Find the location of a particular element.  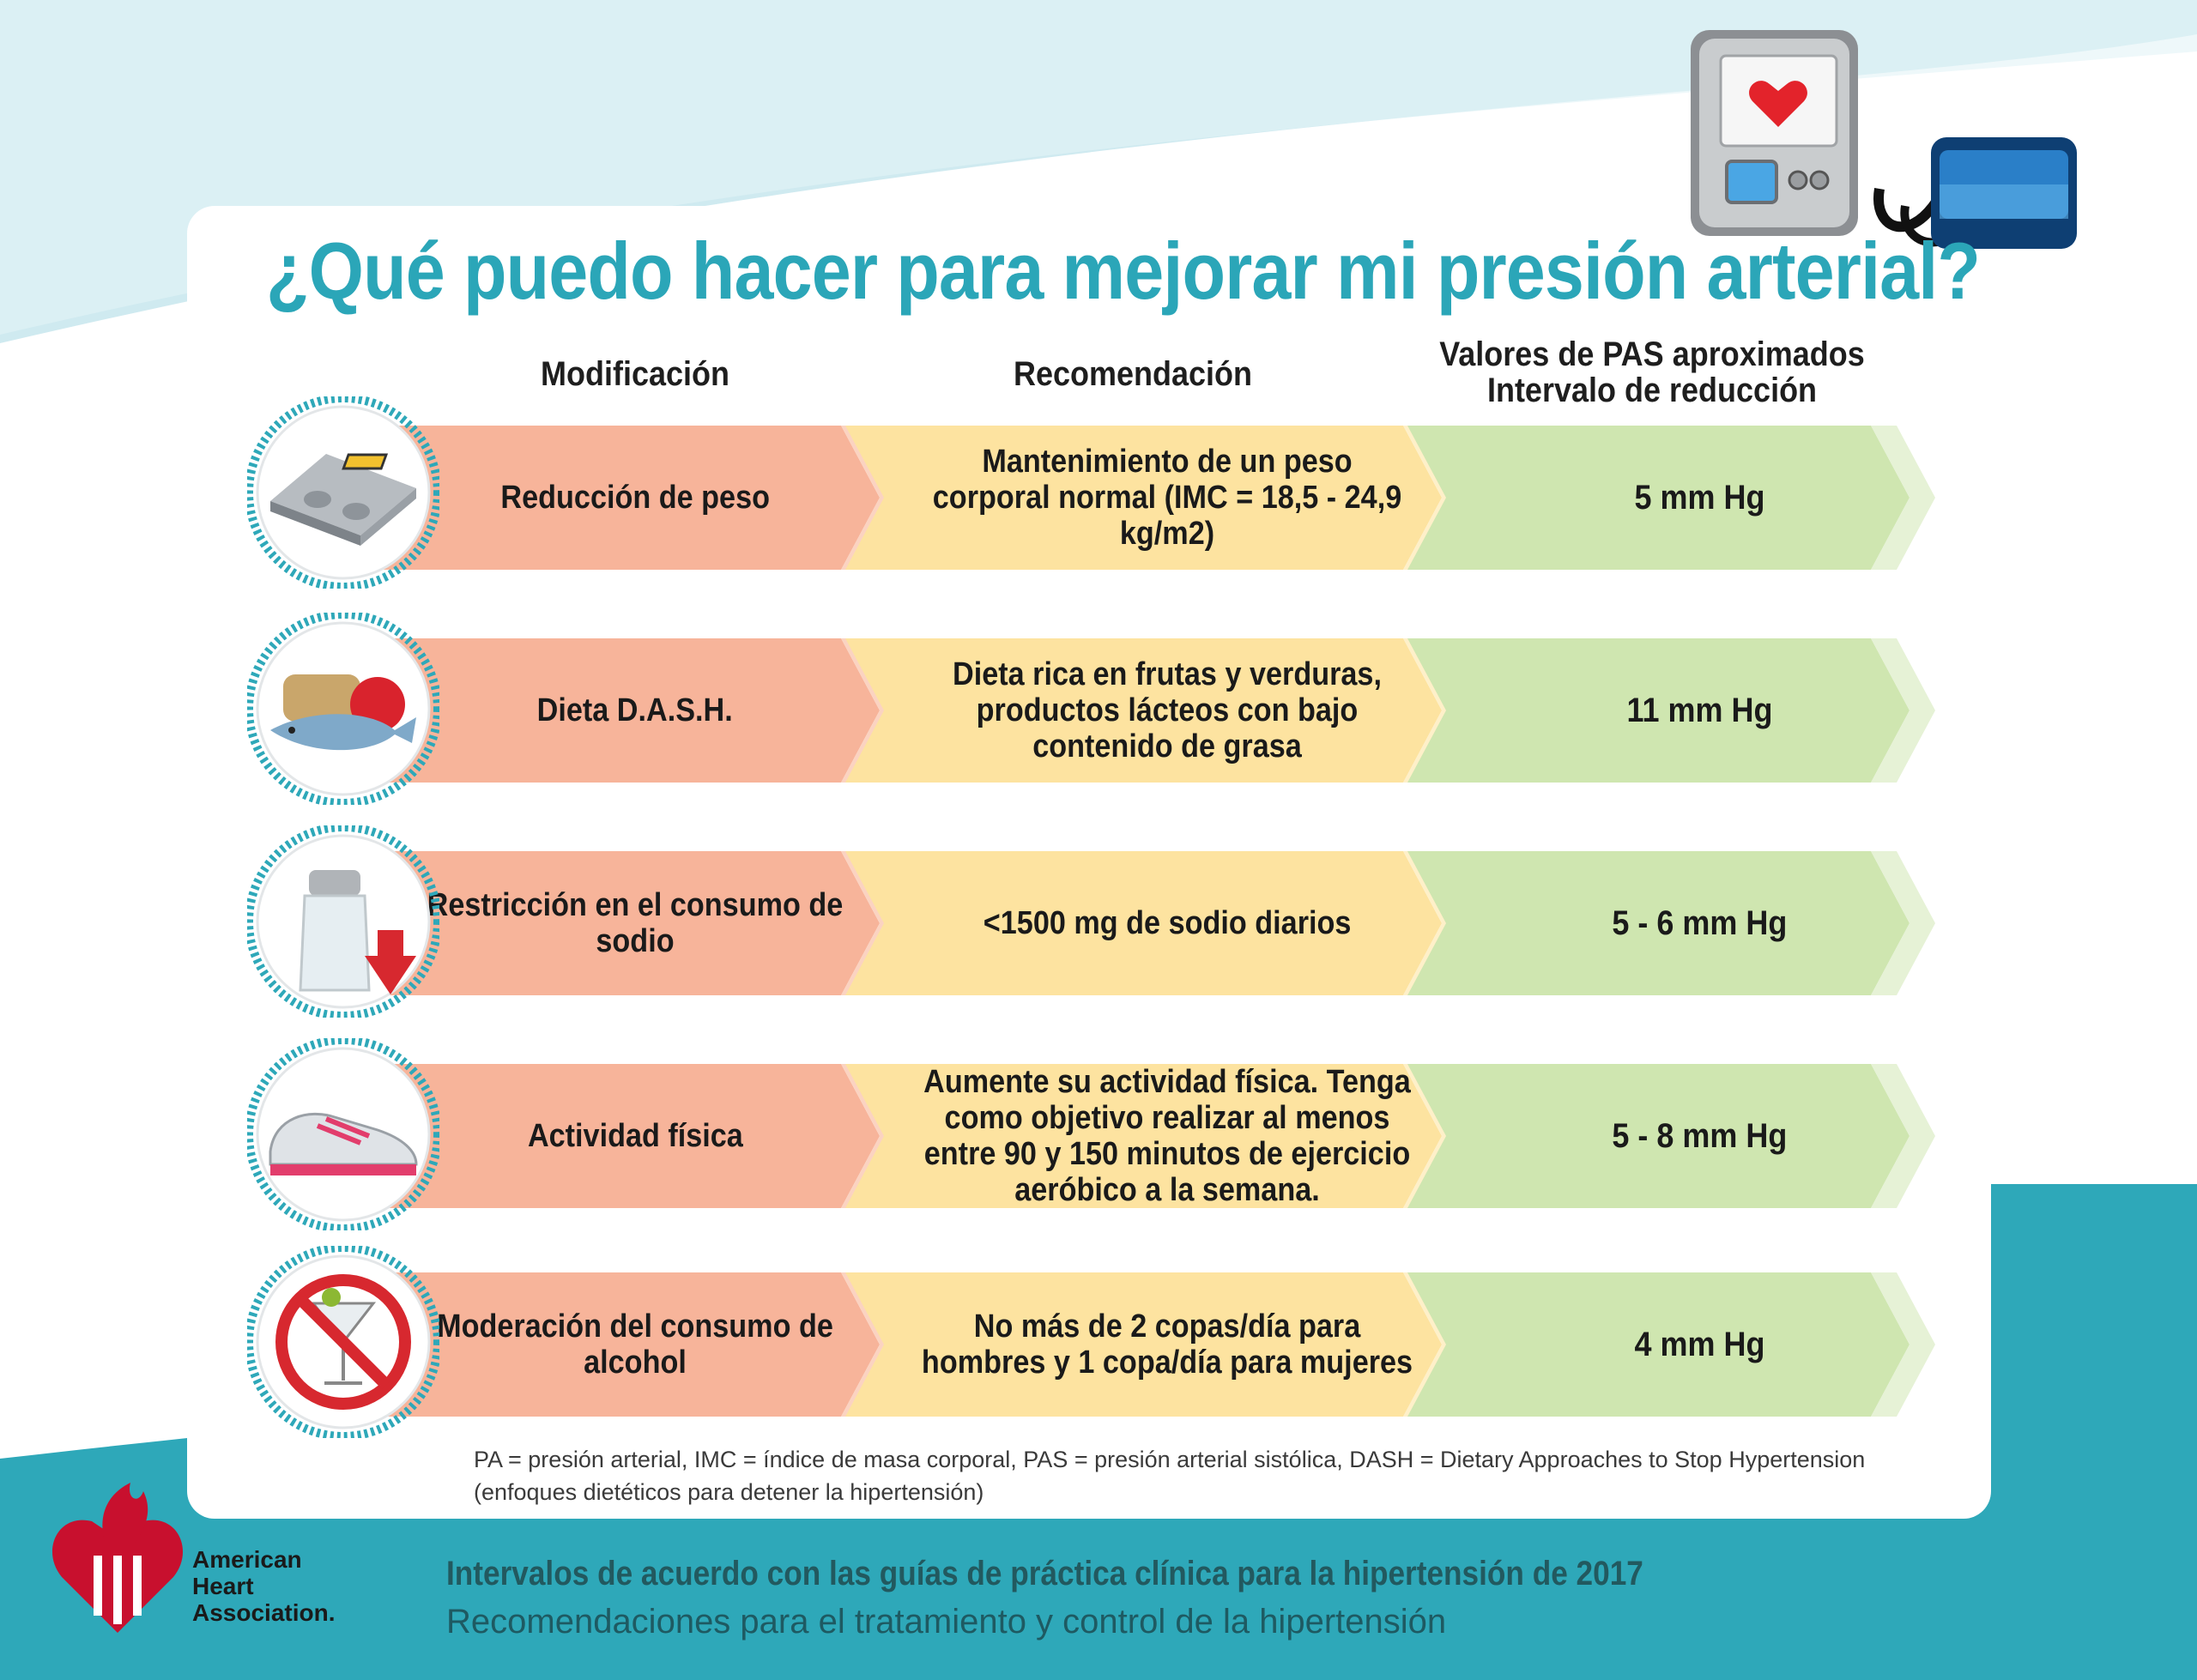

reduction-cell: 4 mm Hg is located at coordinates (1699, 1344).